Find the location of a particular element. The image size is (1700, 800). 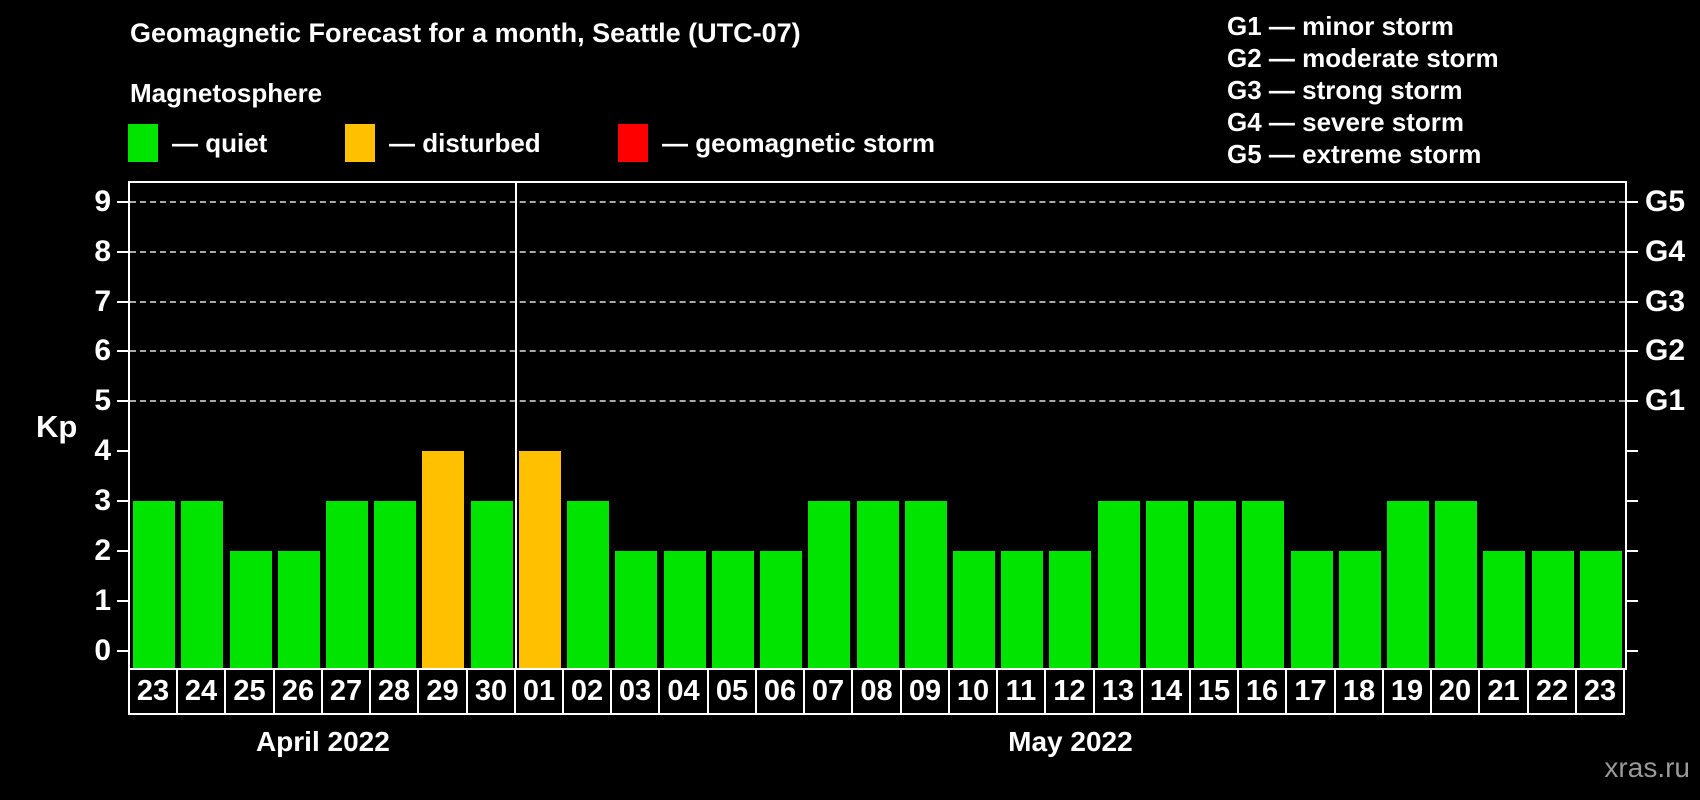

day-label: 06 is located at coordinates (780, 691).